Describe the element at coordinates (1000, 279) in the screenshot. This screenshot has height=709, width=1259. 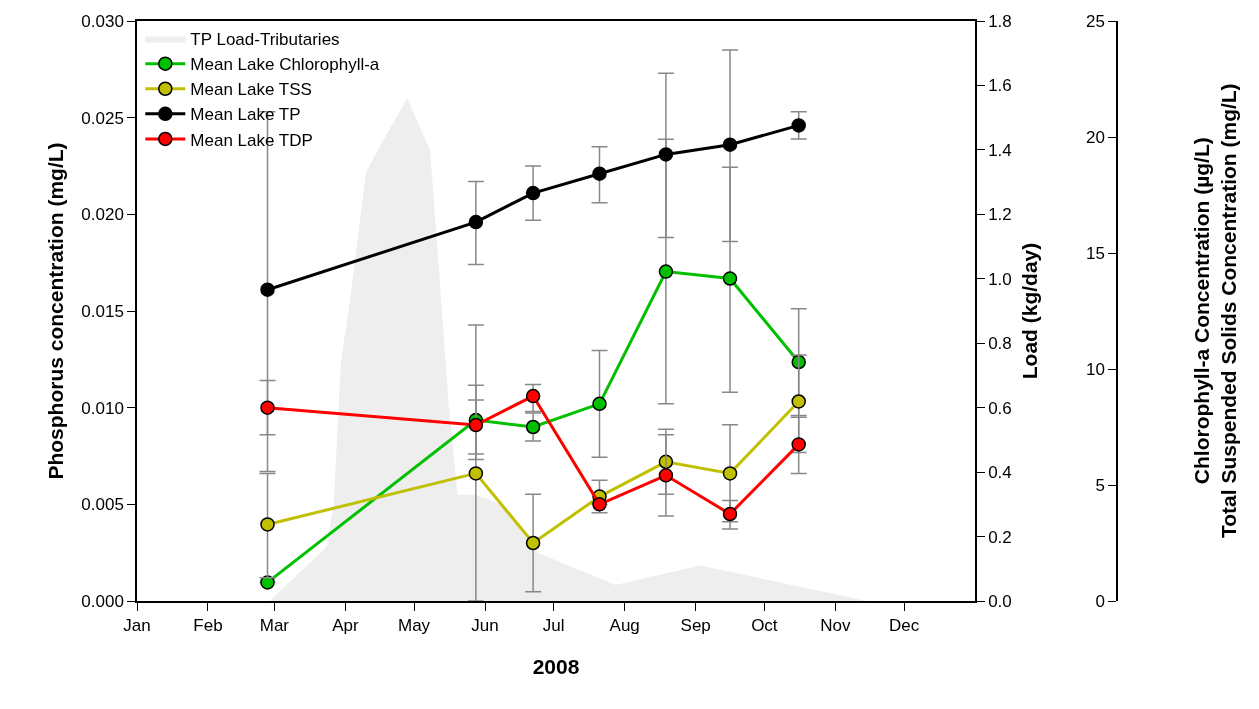
I see `y2-tick-label: 1.0` at that location.